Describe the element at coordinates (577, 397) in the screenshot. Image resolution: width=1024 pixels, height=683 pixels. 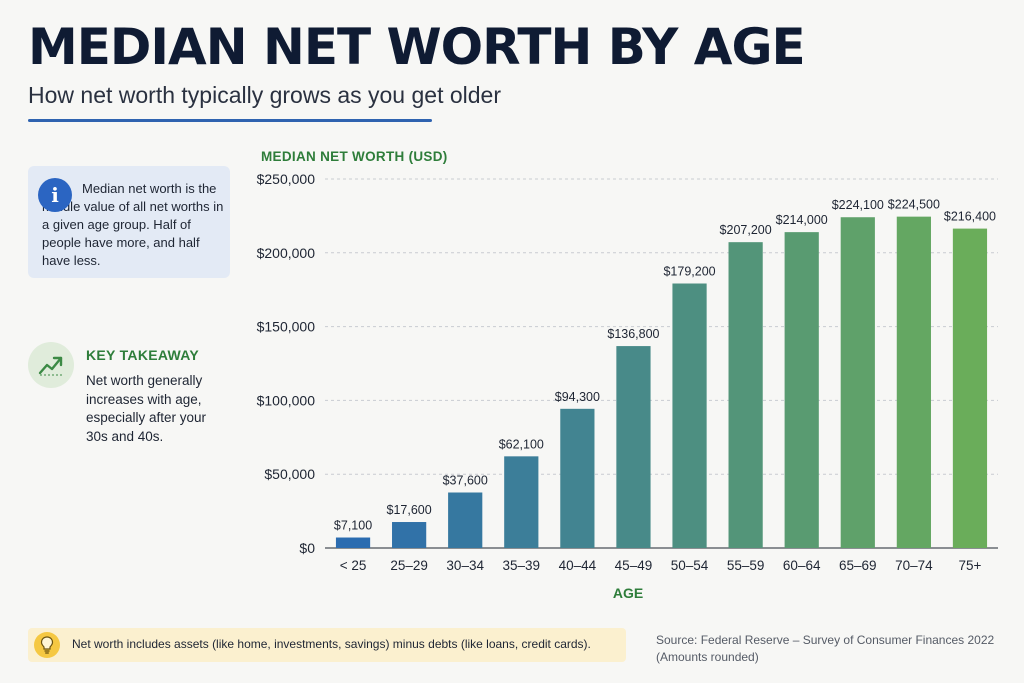
I see `value-label: $94,300` at that location.